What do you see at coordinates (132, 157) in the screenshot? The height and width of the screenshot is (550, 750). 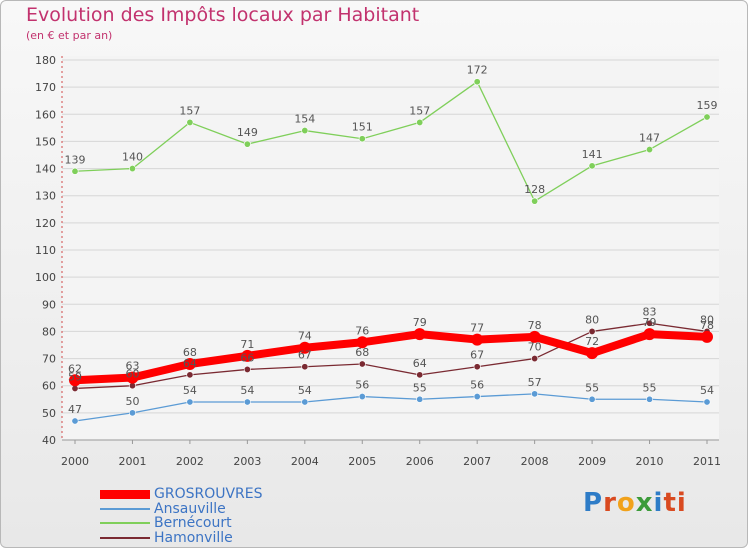 I see `data-label-berncourt-2001: 140` at bounding box center [132, 157].